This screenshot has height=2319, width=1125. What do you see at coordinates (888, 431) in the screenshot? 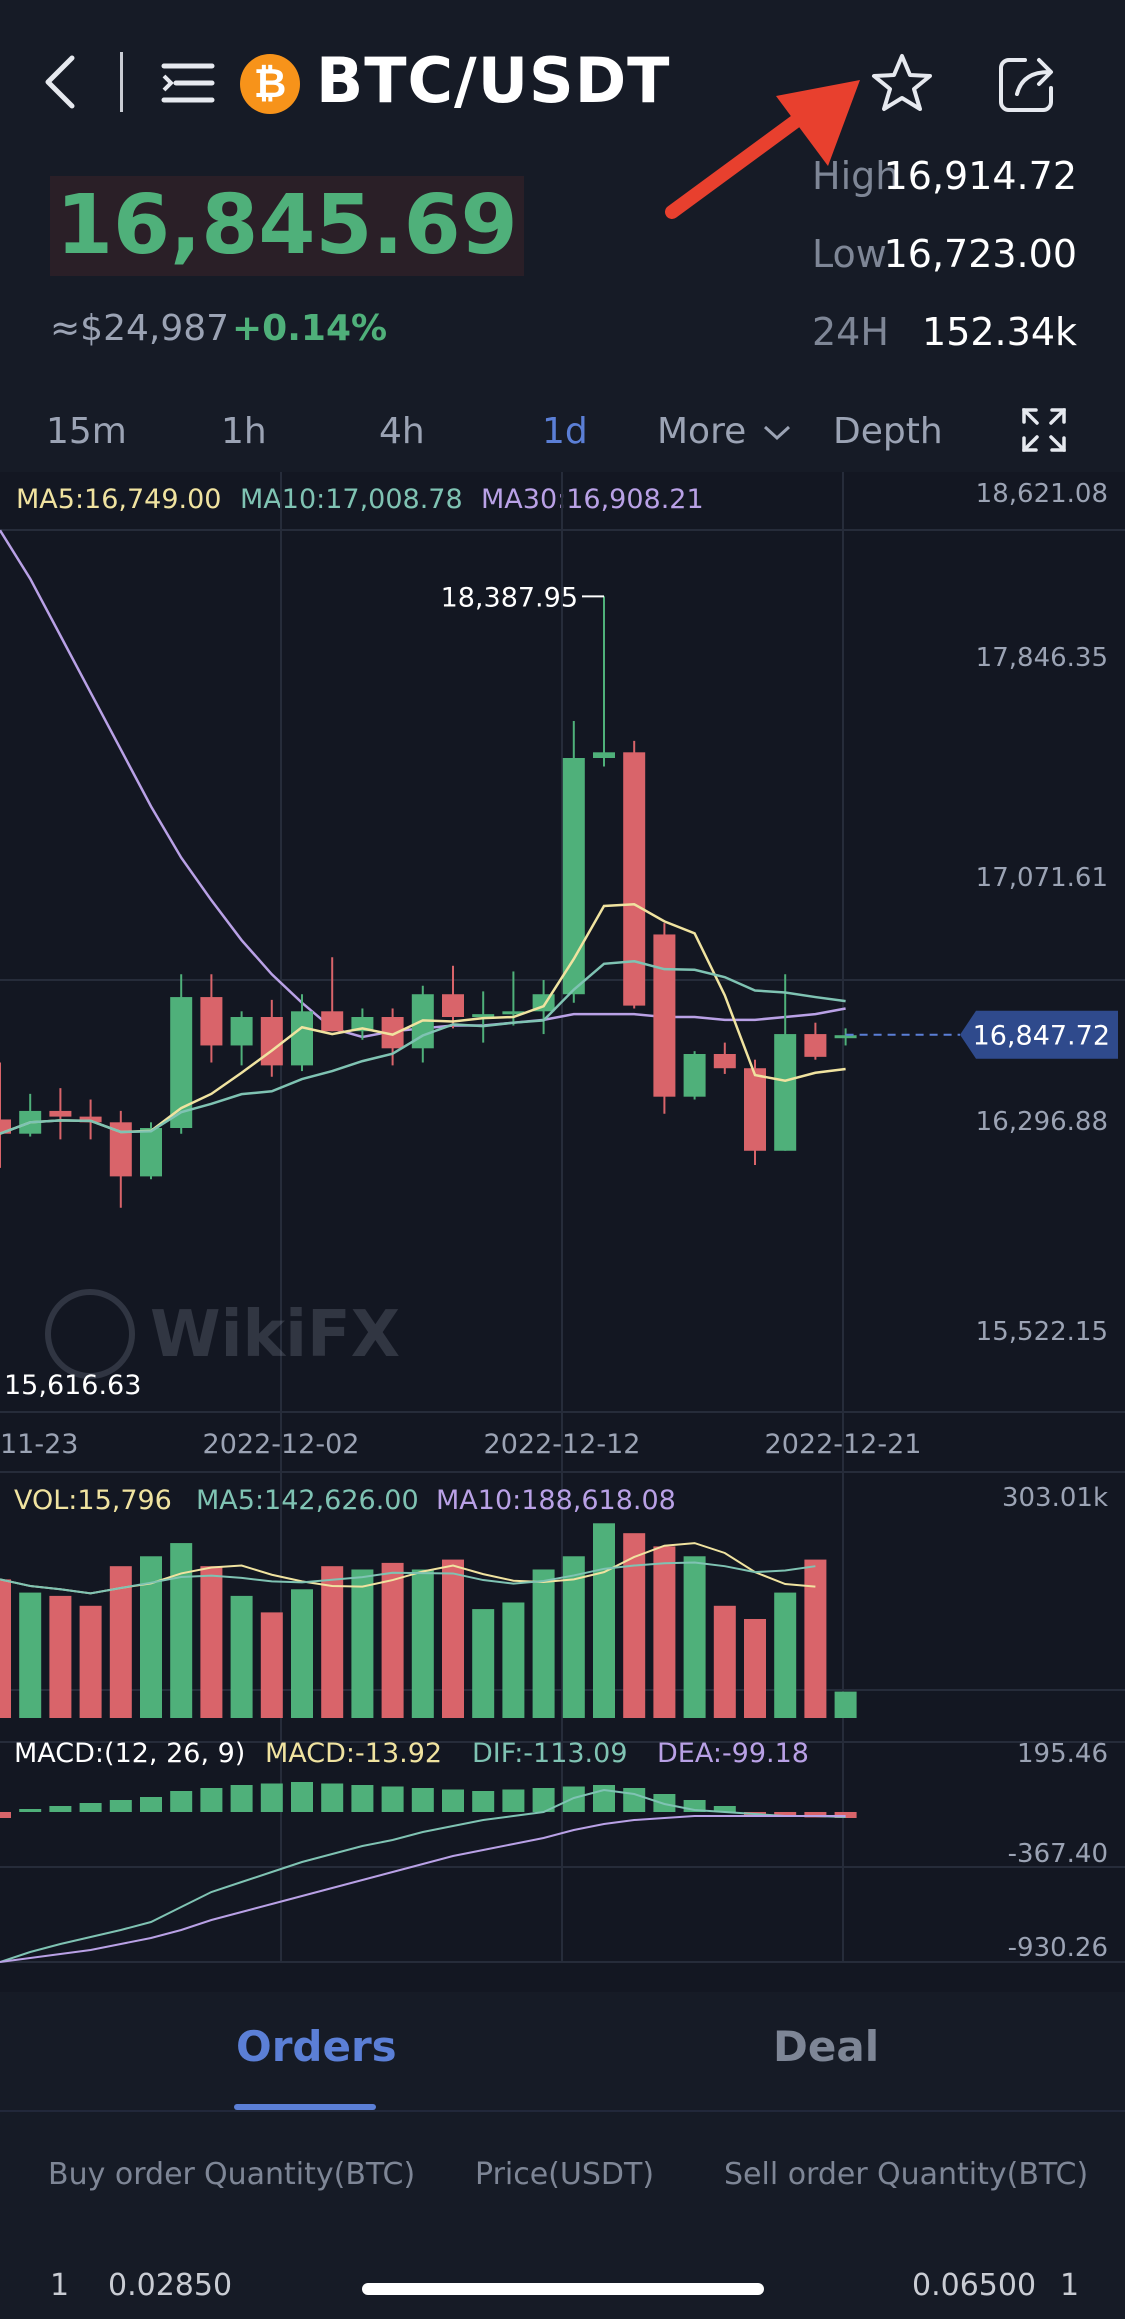
I see `tab-depth: Depth` at bounding box center [888, 431].